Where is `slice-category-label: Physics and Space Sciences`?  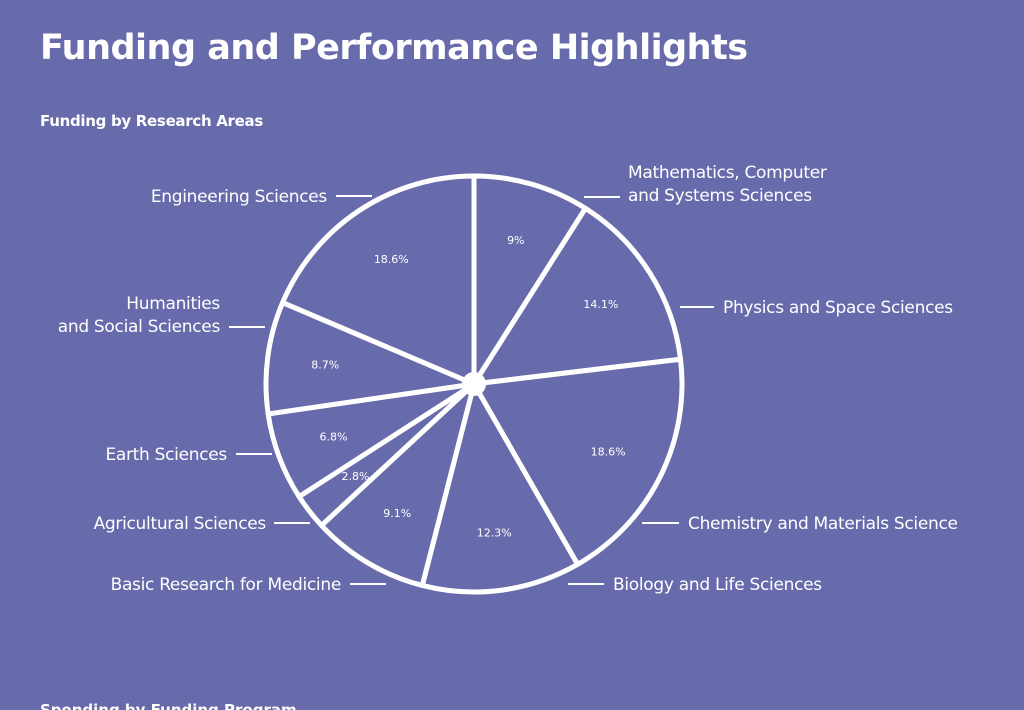 slice-category-label: Physics and Space Sciences is located at coordinates (838, 308).